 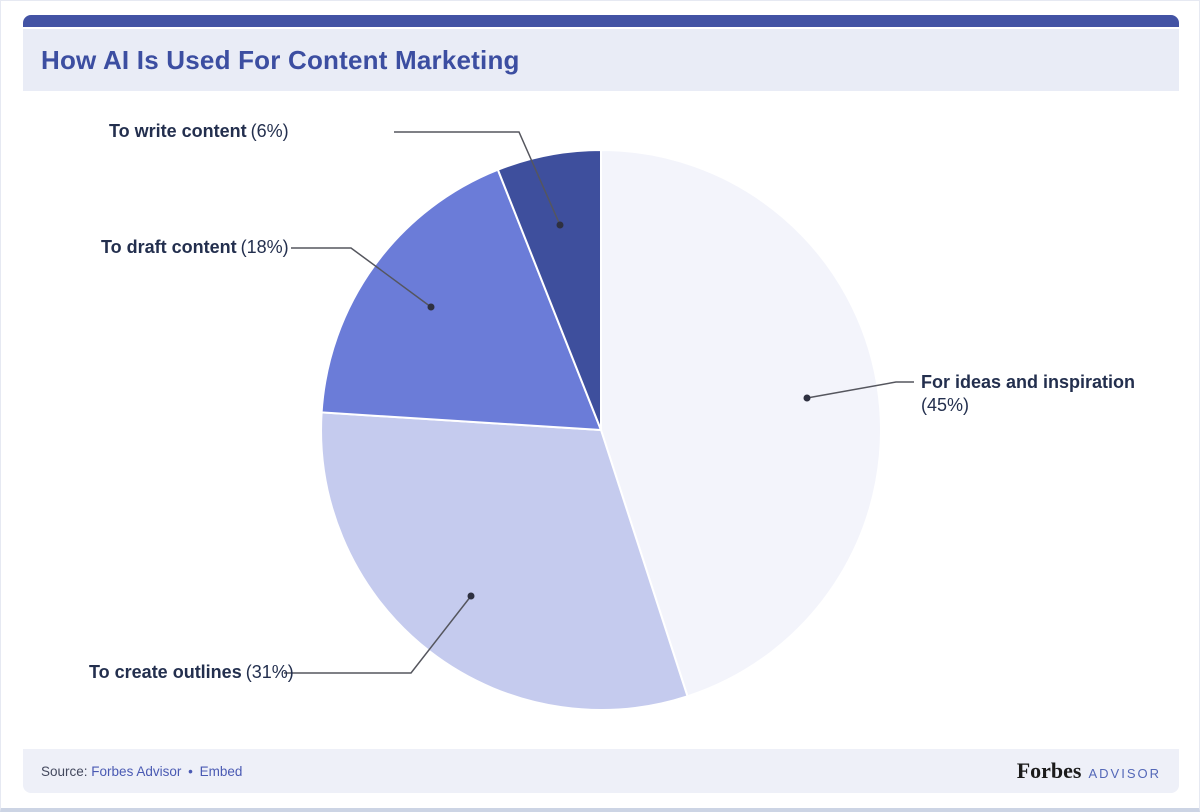 What do you see at coordinates (64, 771) in the screenshot?
I see `source-prefix: Source:` at bounding box center [64, 771].